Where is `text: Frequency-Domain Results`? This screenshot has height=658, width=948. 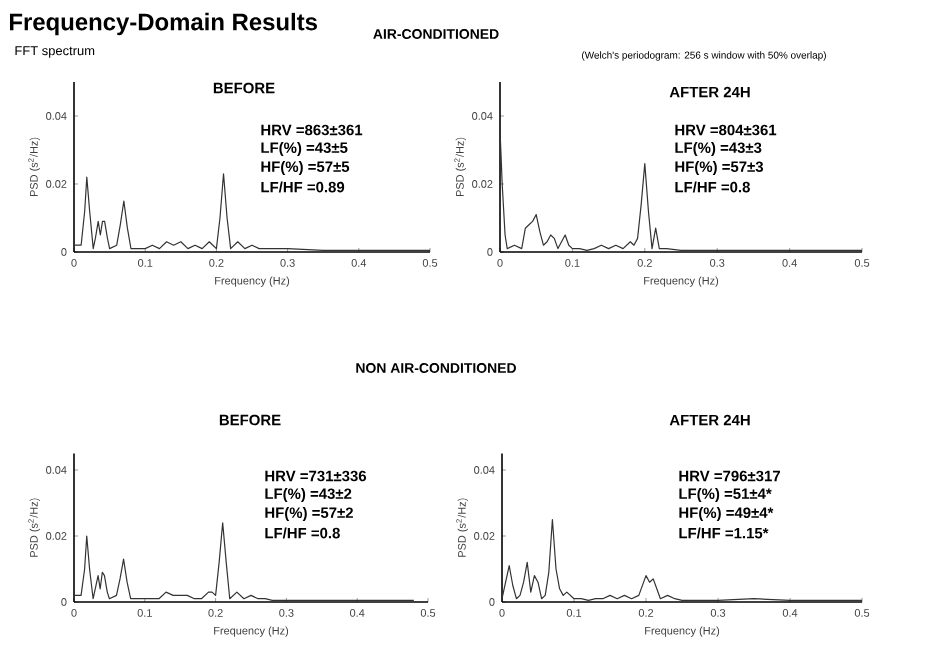
text: Frequency-Domain Results is located at coordinates (163, 24).